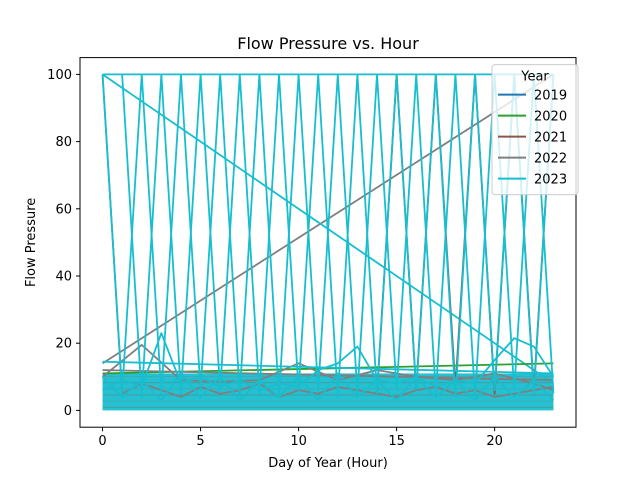  Describe the element at coordinates (68, 411) in the screenshot. I see `y-tick-label: 0` at that location.